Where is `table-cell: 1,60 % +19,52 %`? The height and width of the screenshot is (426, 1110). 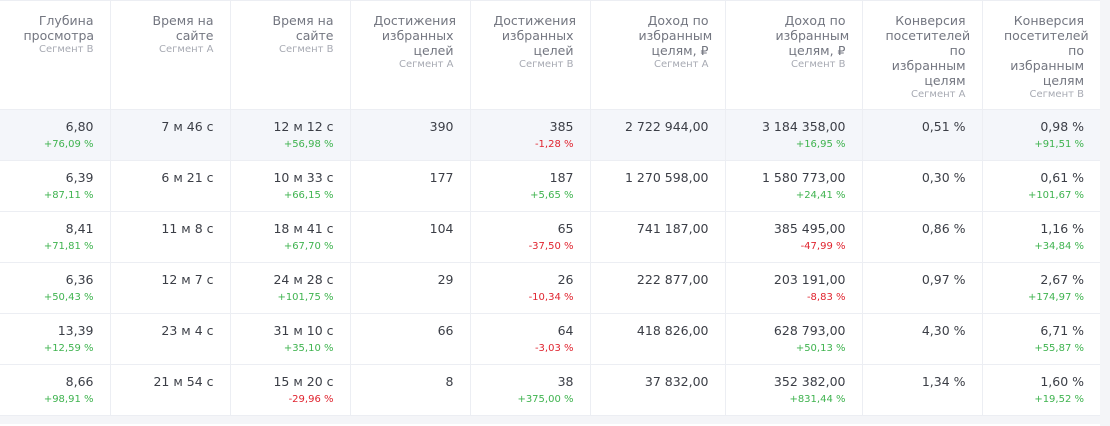
table-cell: 1,60 % +19,52 % is located at coordinates (1040, 390).